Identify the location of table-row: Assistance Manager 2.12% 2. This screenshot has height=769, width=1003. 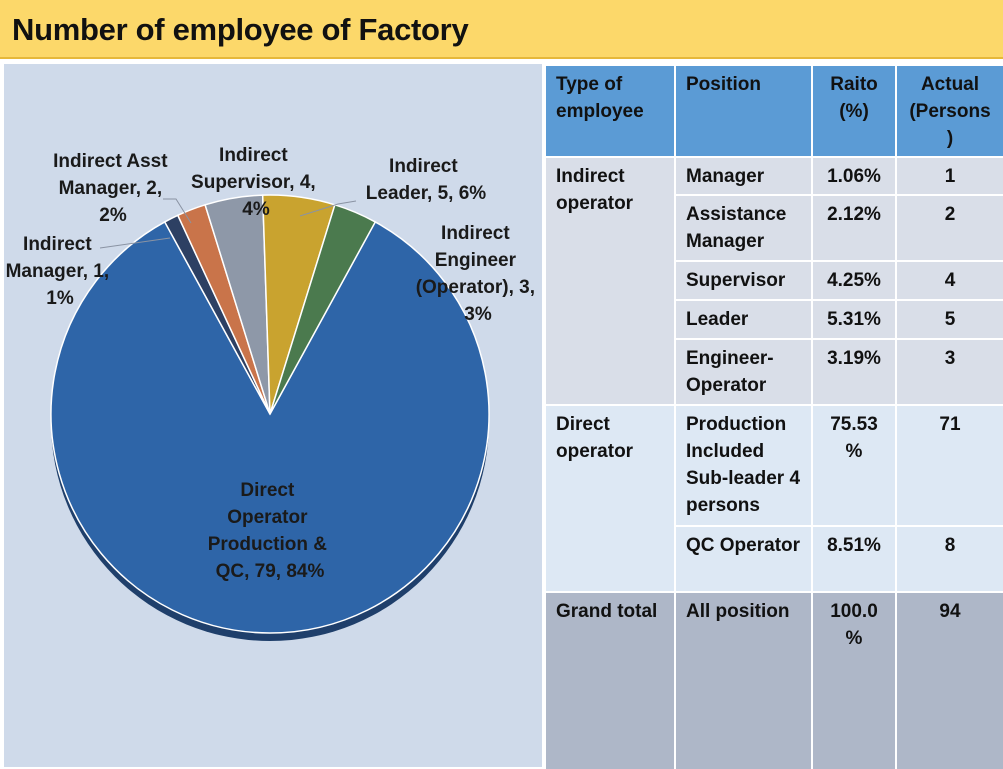
(774, 228).